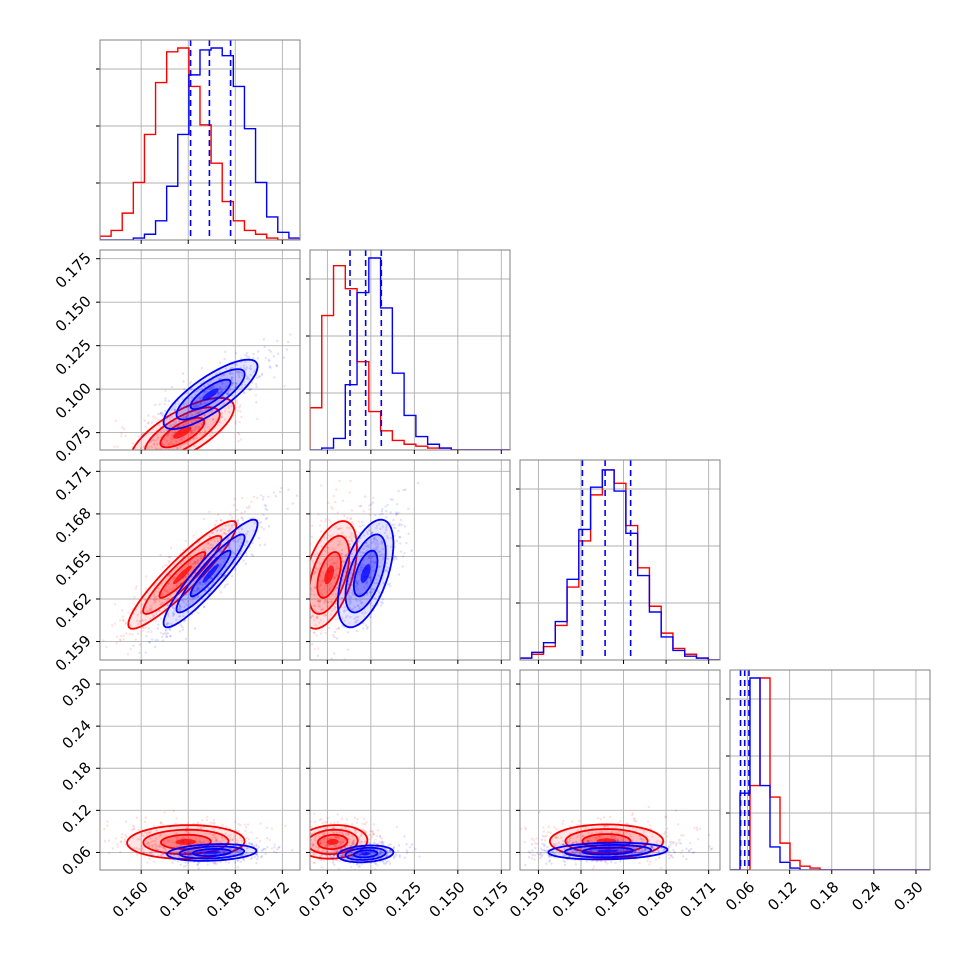 Image resolution: width=970 pixels, height=970 pixels. What do you see at coordinates (830, 773) in the screenshot?
I see `histogram-step` at bounding box center [830, 773].